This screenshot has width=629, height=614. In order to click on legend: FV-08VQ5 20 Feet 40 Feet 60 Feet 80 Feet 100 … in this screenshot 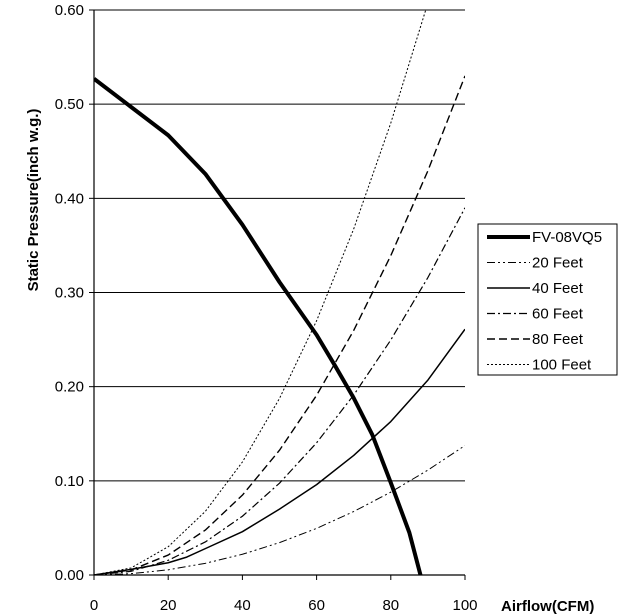, I will do `click(547, 299)`.